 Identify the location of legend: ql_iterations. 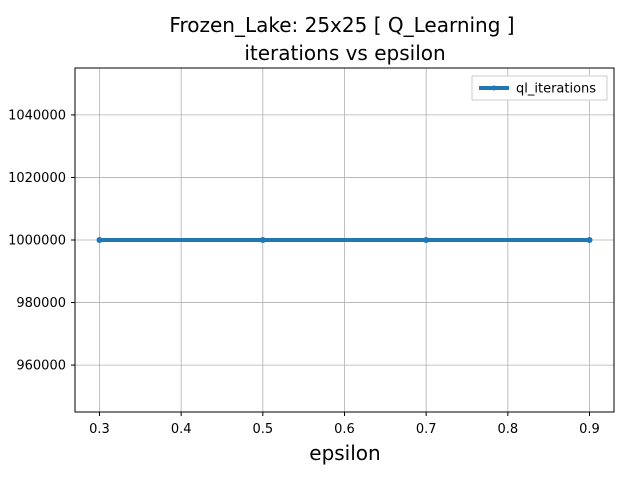
(539, 88).